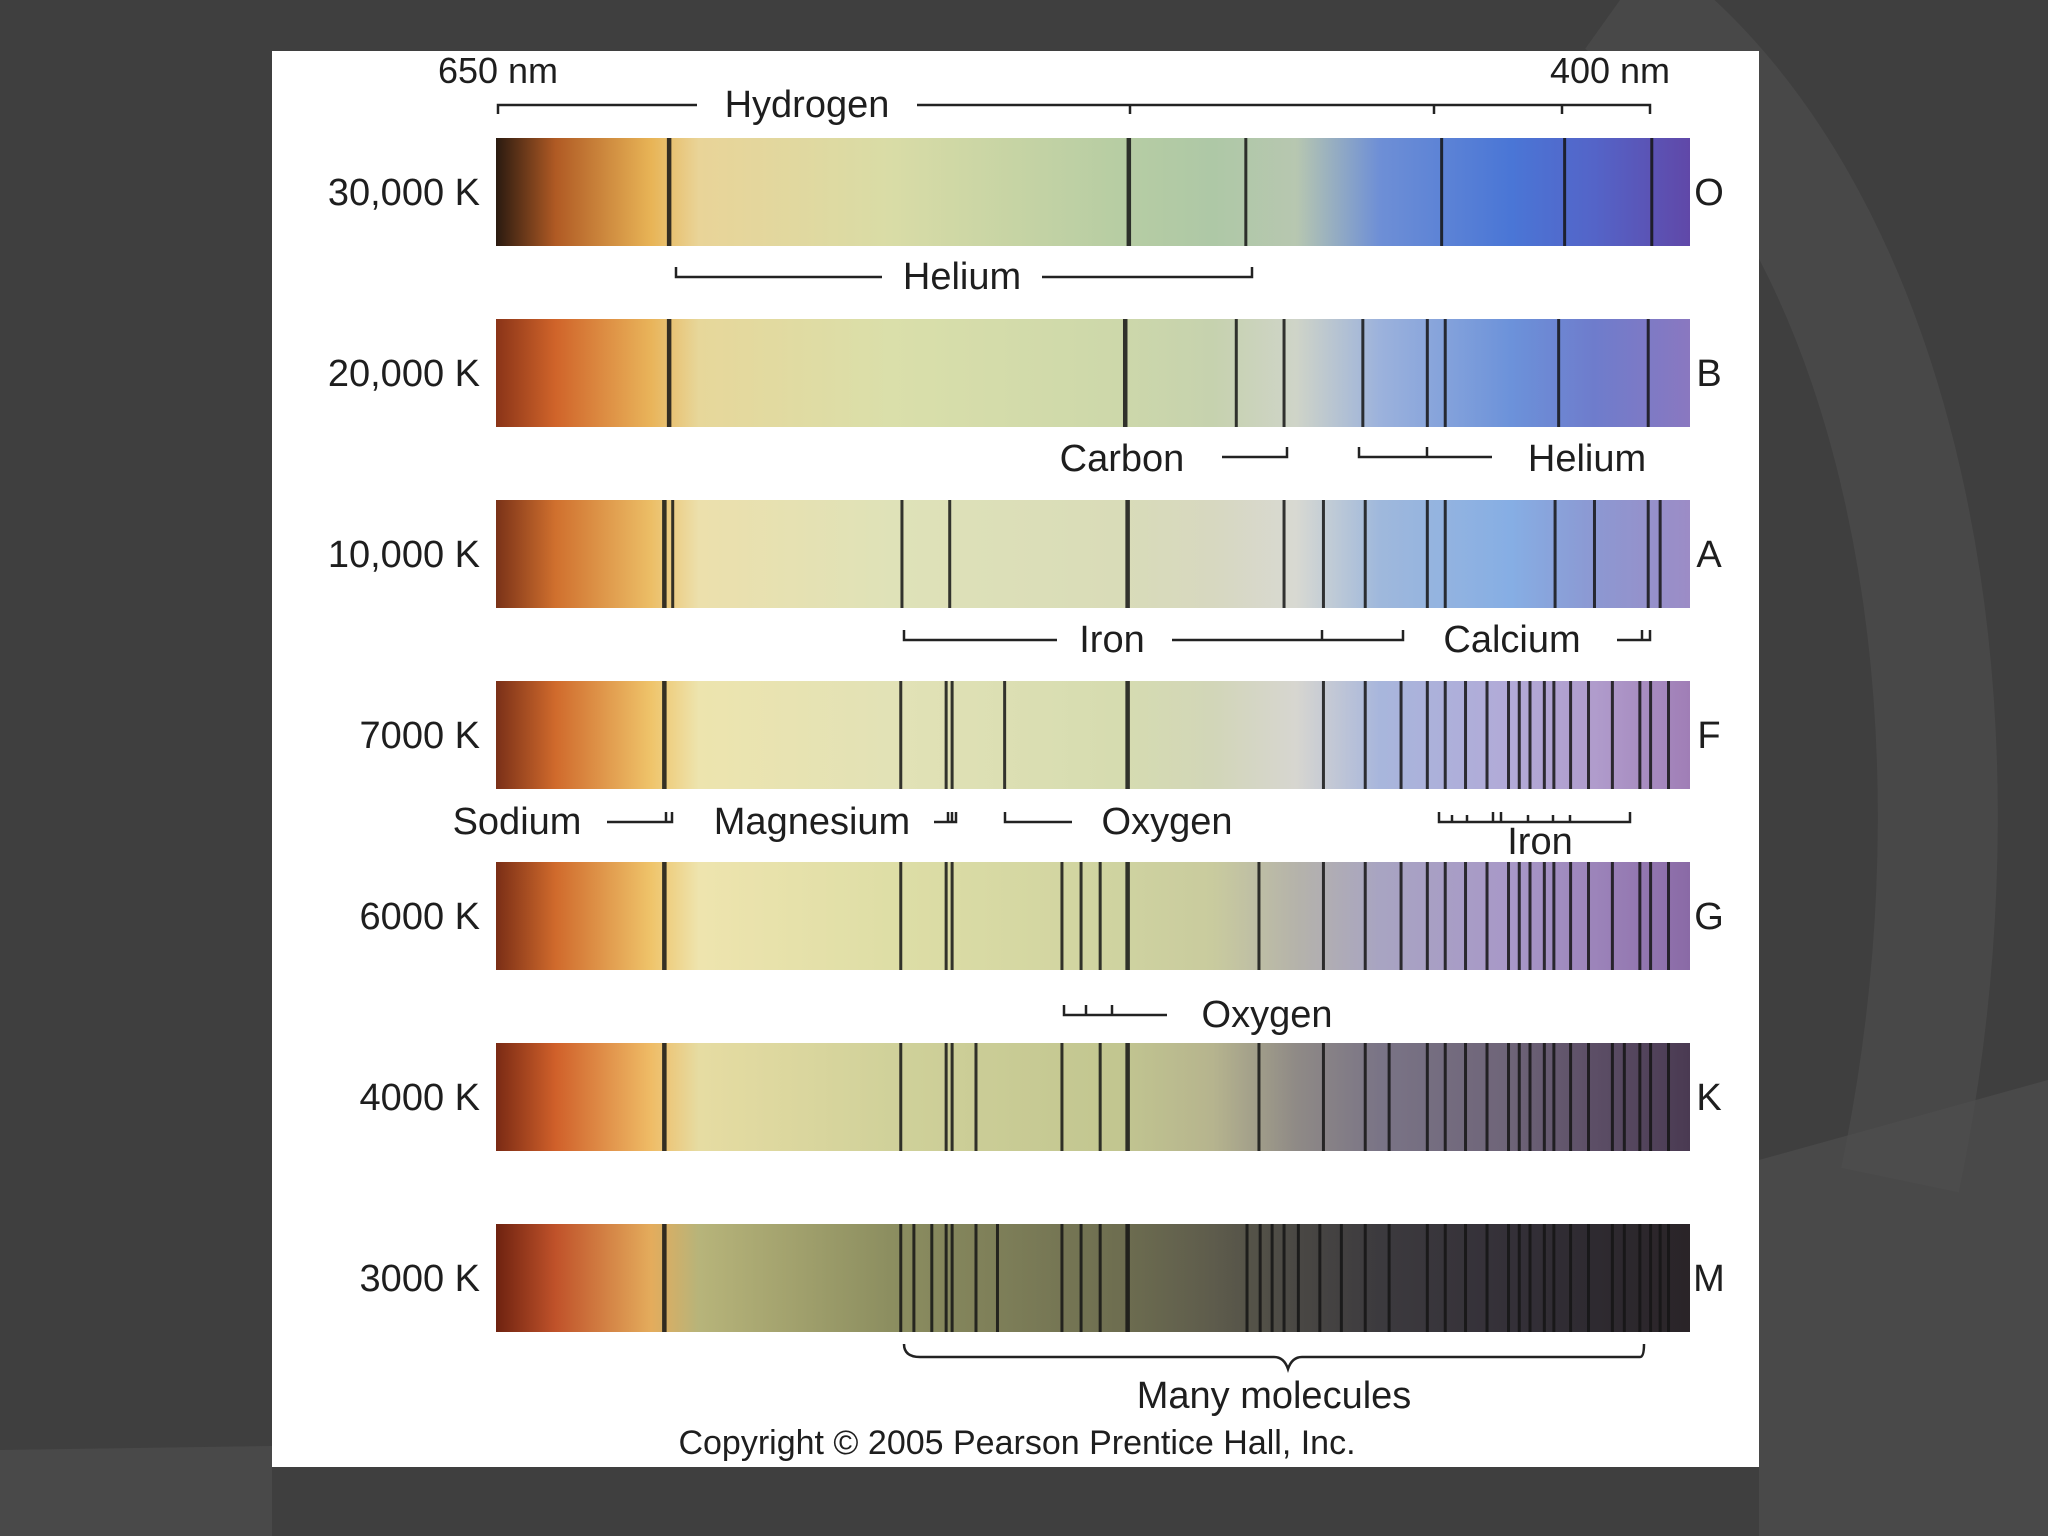 The height and width of the screenshot is (1536, 2048). Describe the element at coordinates (1708, 736) in the screenshot. I see `spectral-class-label-f: F` at that location.